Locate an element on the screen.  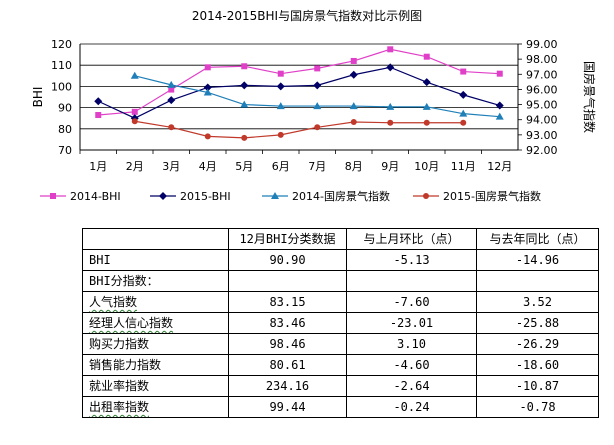
row-mom: -2.64 is located at coordinates (411, 386).